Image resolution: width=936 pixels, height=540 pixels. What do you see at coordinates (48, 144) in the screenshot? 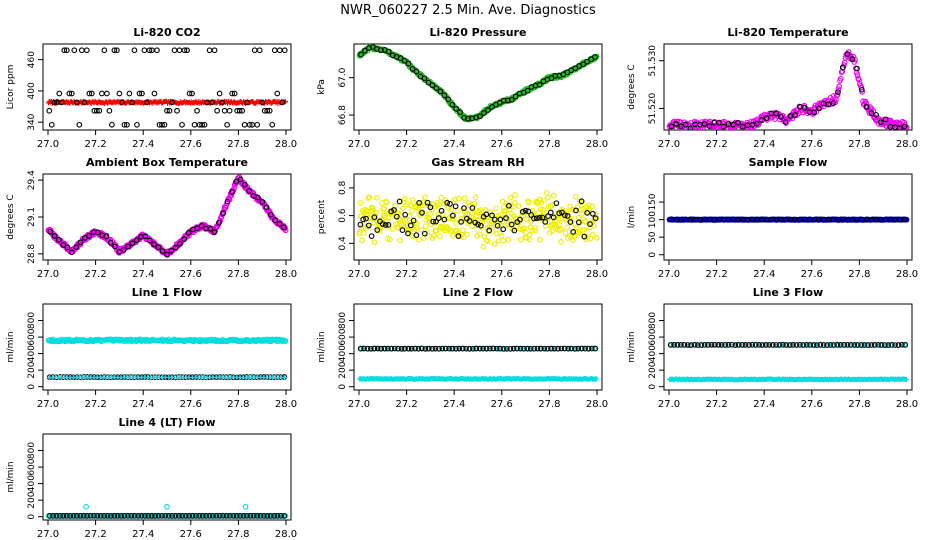
I see `x-tick-label: 27.0` at bounding box center [48, 144].